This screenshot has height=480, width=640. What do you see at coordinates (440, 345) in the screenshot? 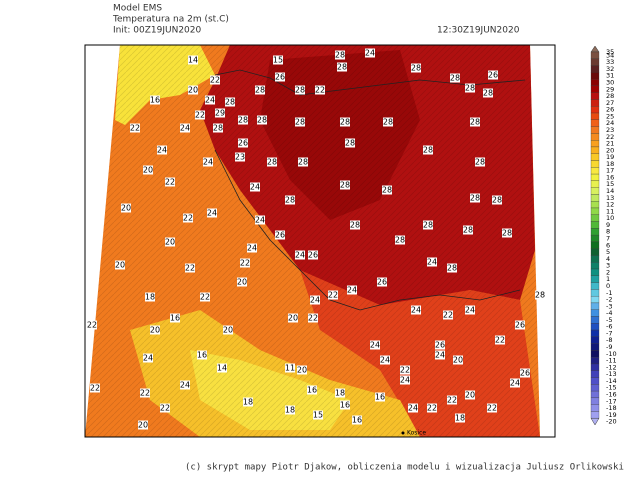
I see `contour-label: 26` at bounding box center [440, 345].